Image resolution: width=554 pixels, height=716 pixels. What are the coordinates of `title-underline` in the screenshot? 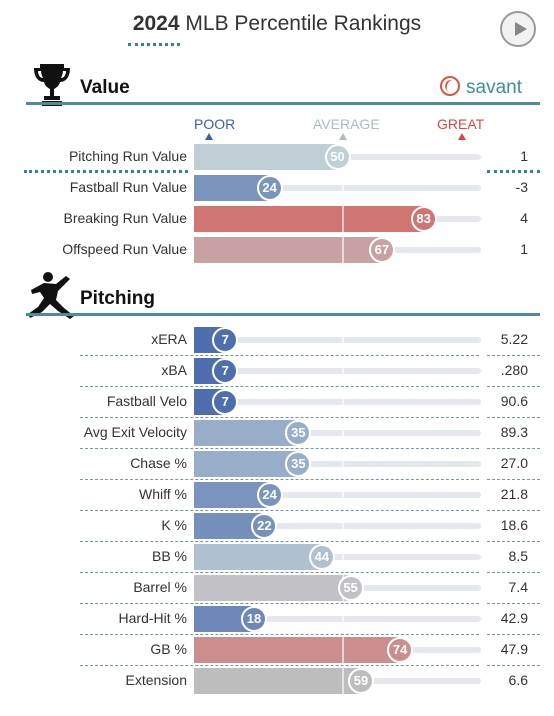 It's located at (154, 44).